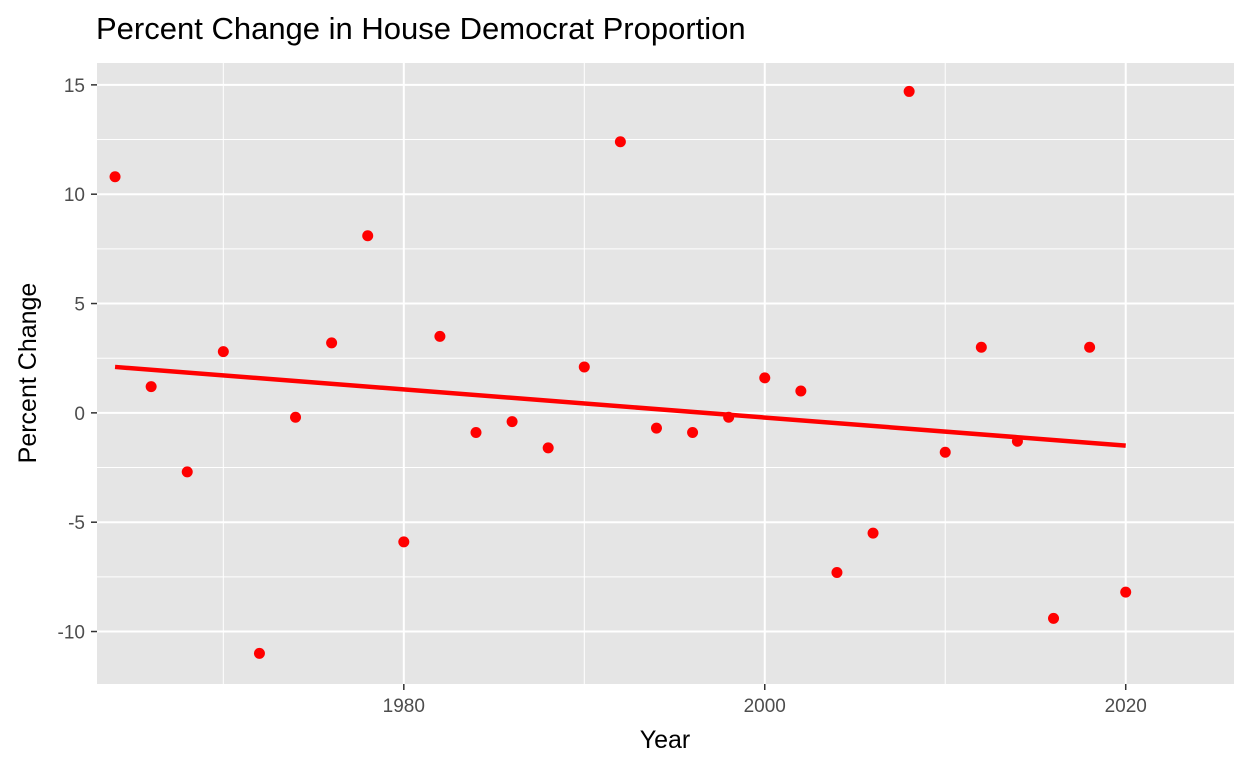 The image size is (1248, 768). Describe the element at coordinates (76, 523) in the screenshot. I see `y-tick-label: -5` at that location.